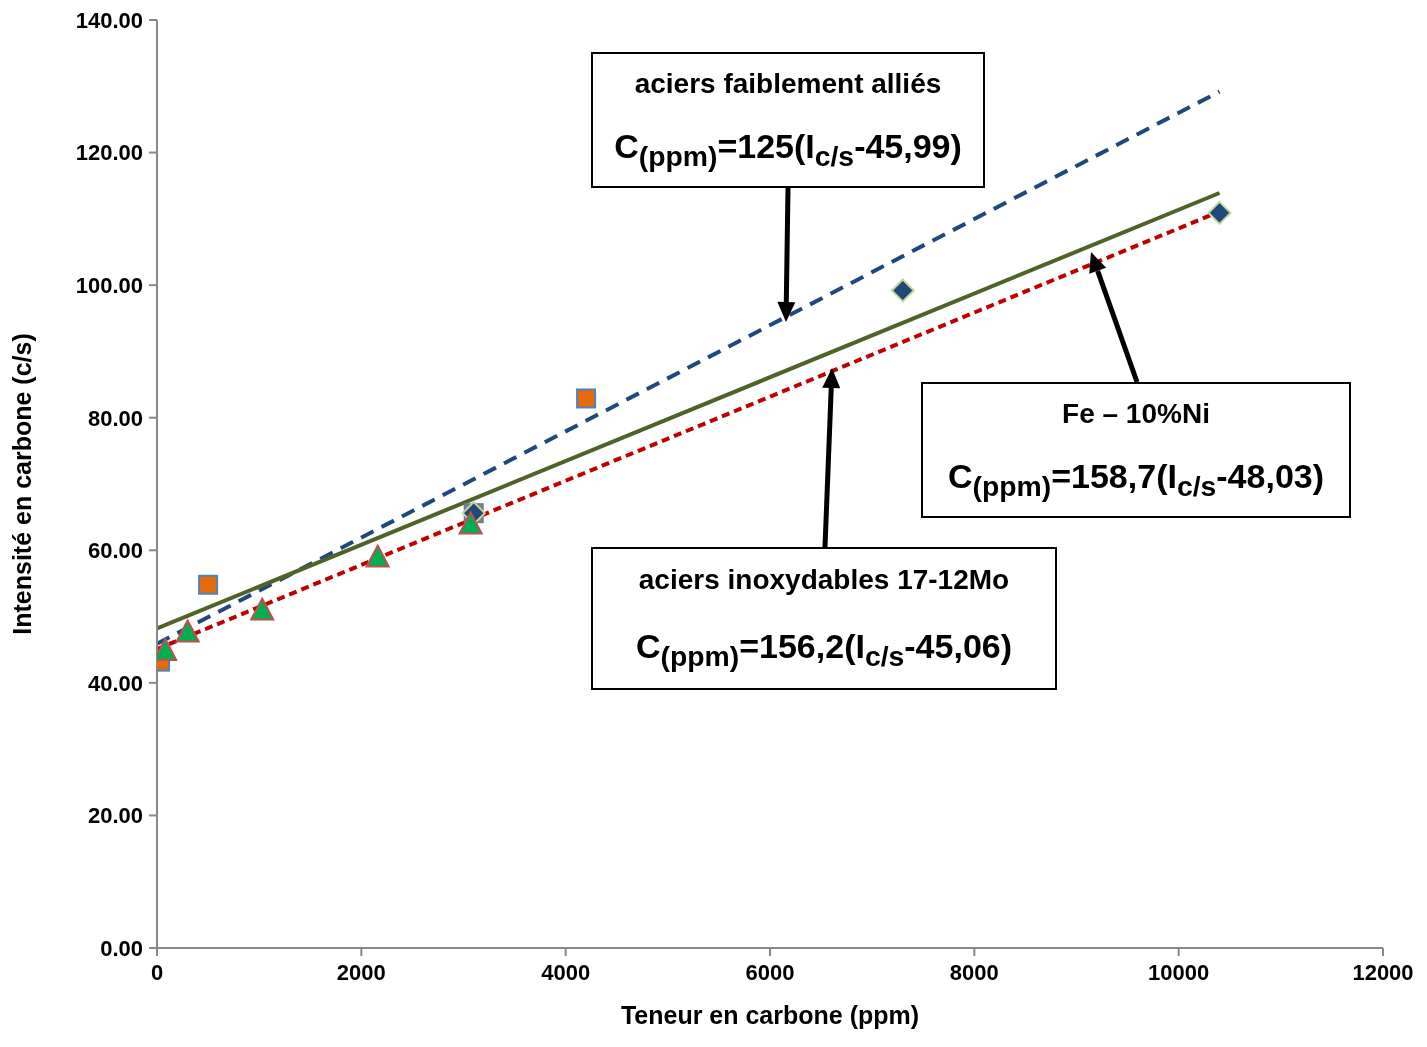 This screenshot has height=1047, width=1427. Describe the element at coordinates (157, 972) in the screenshot. I see `x-tick-label: 0` at that location.